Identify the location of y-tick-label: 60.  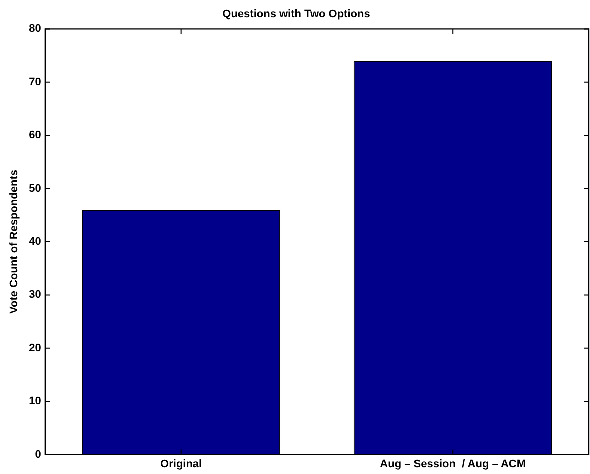
(35, 136).